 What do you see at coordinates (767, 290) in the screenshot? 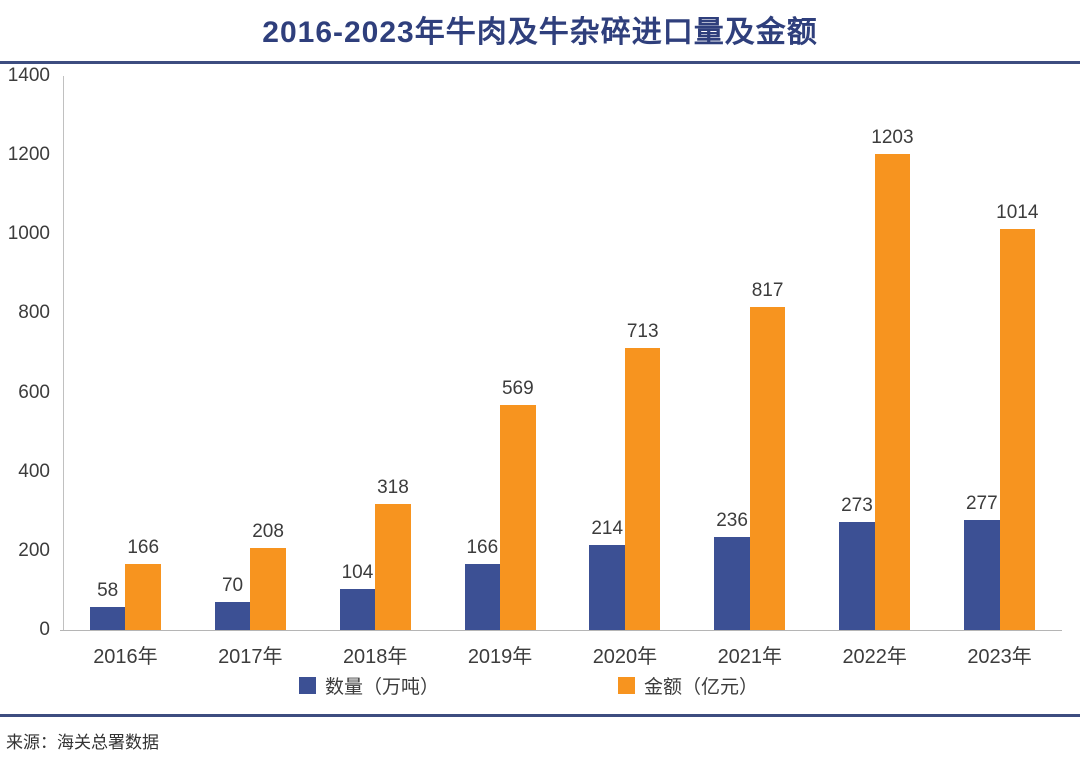
I see `value-label: 817` at bounding box center [767, 290].